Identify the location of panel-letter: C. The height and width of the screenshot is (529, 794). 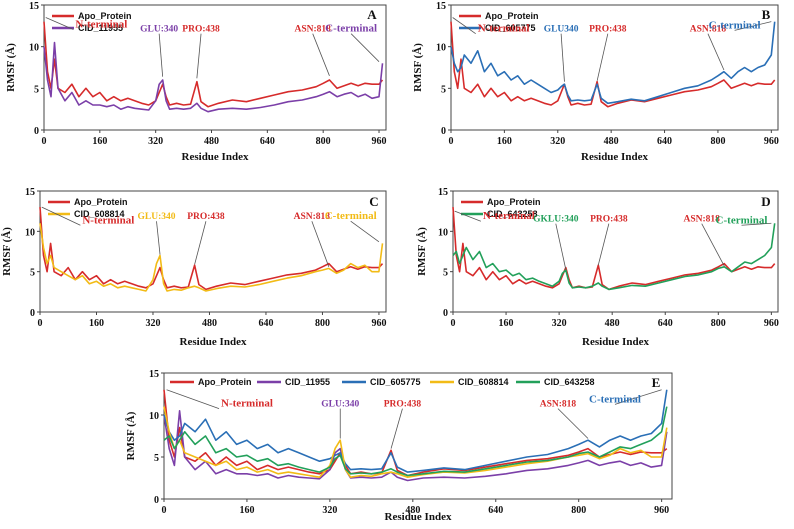
(373, 201).